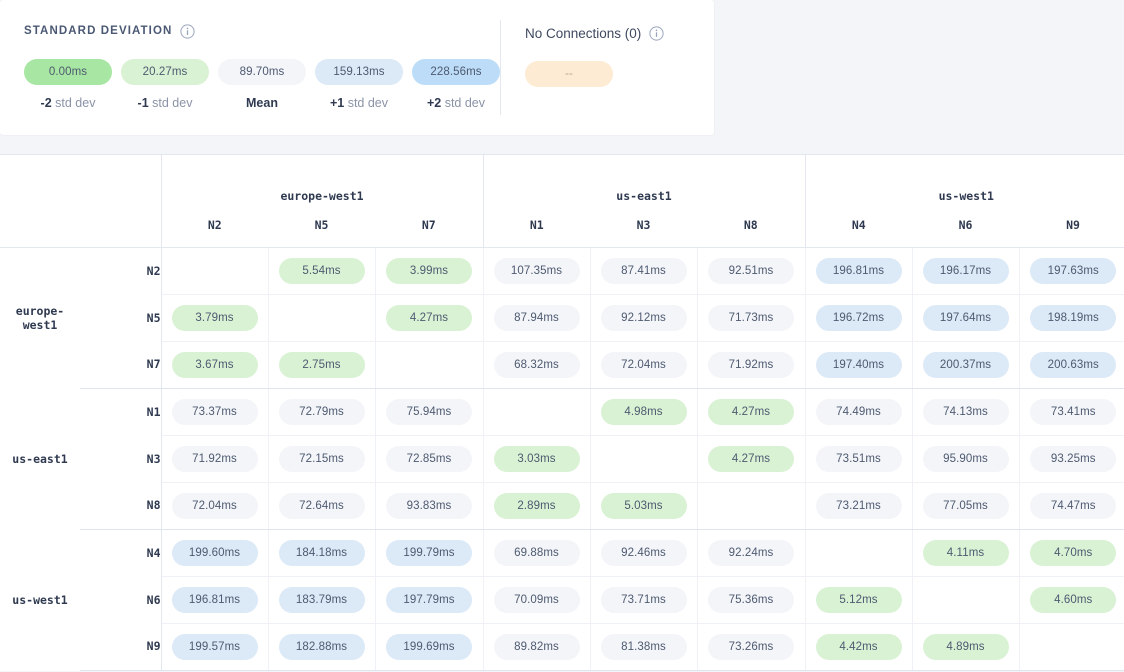 The height and width of the screenshot is (672, 1124). I want to click on latency-cell: 199.79ms, so click(429, 553).